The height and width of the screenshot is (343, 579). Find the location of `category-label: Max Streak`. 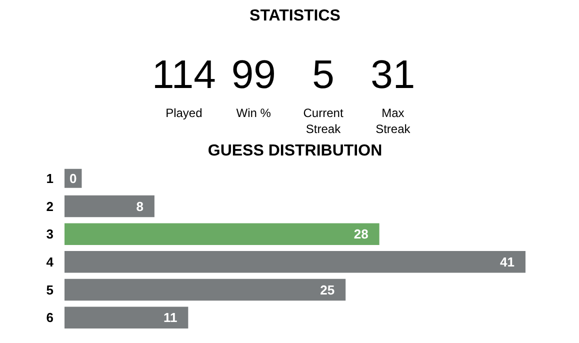

category-label: Max Streak is located at coordinates (394, 121).